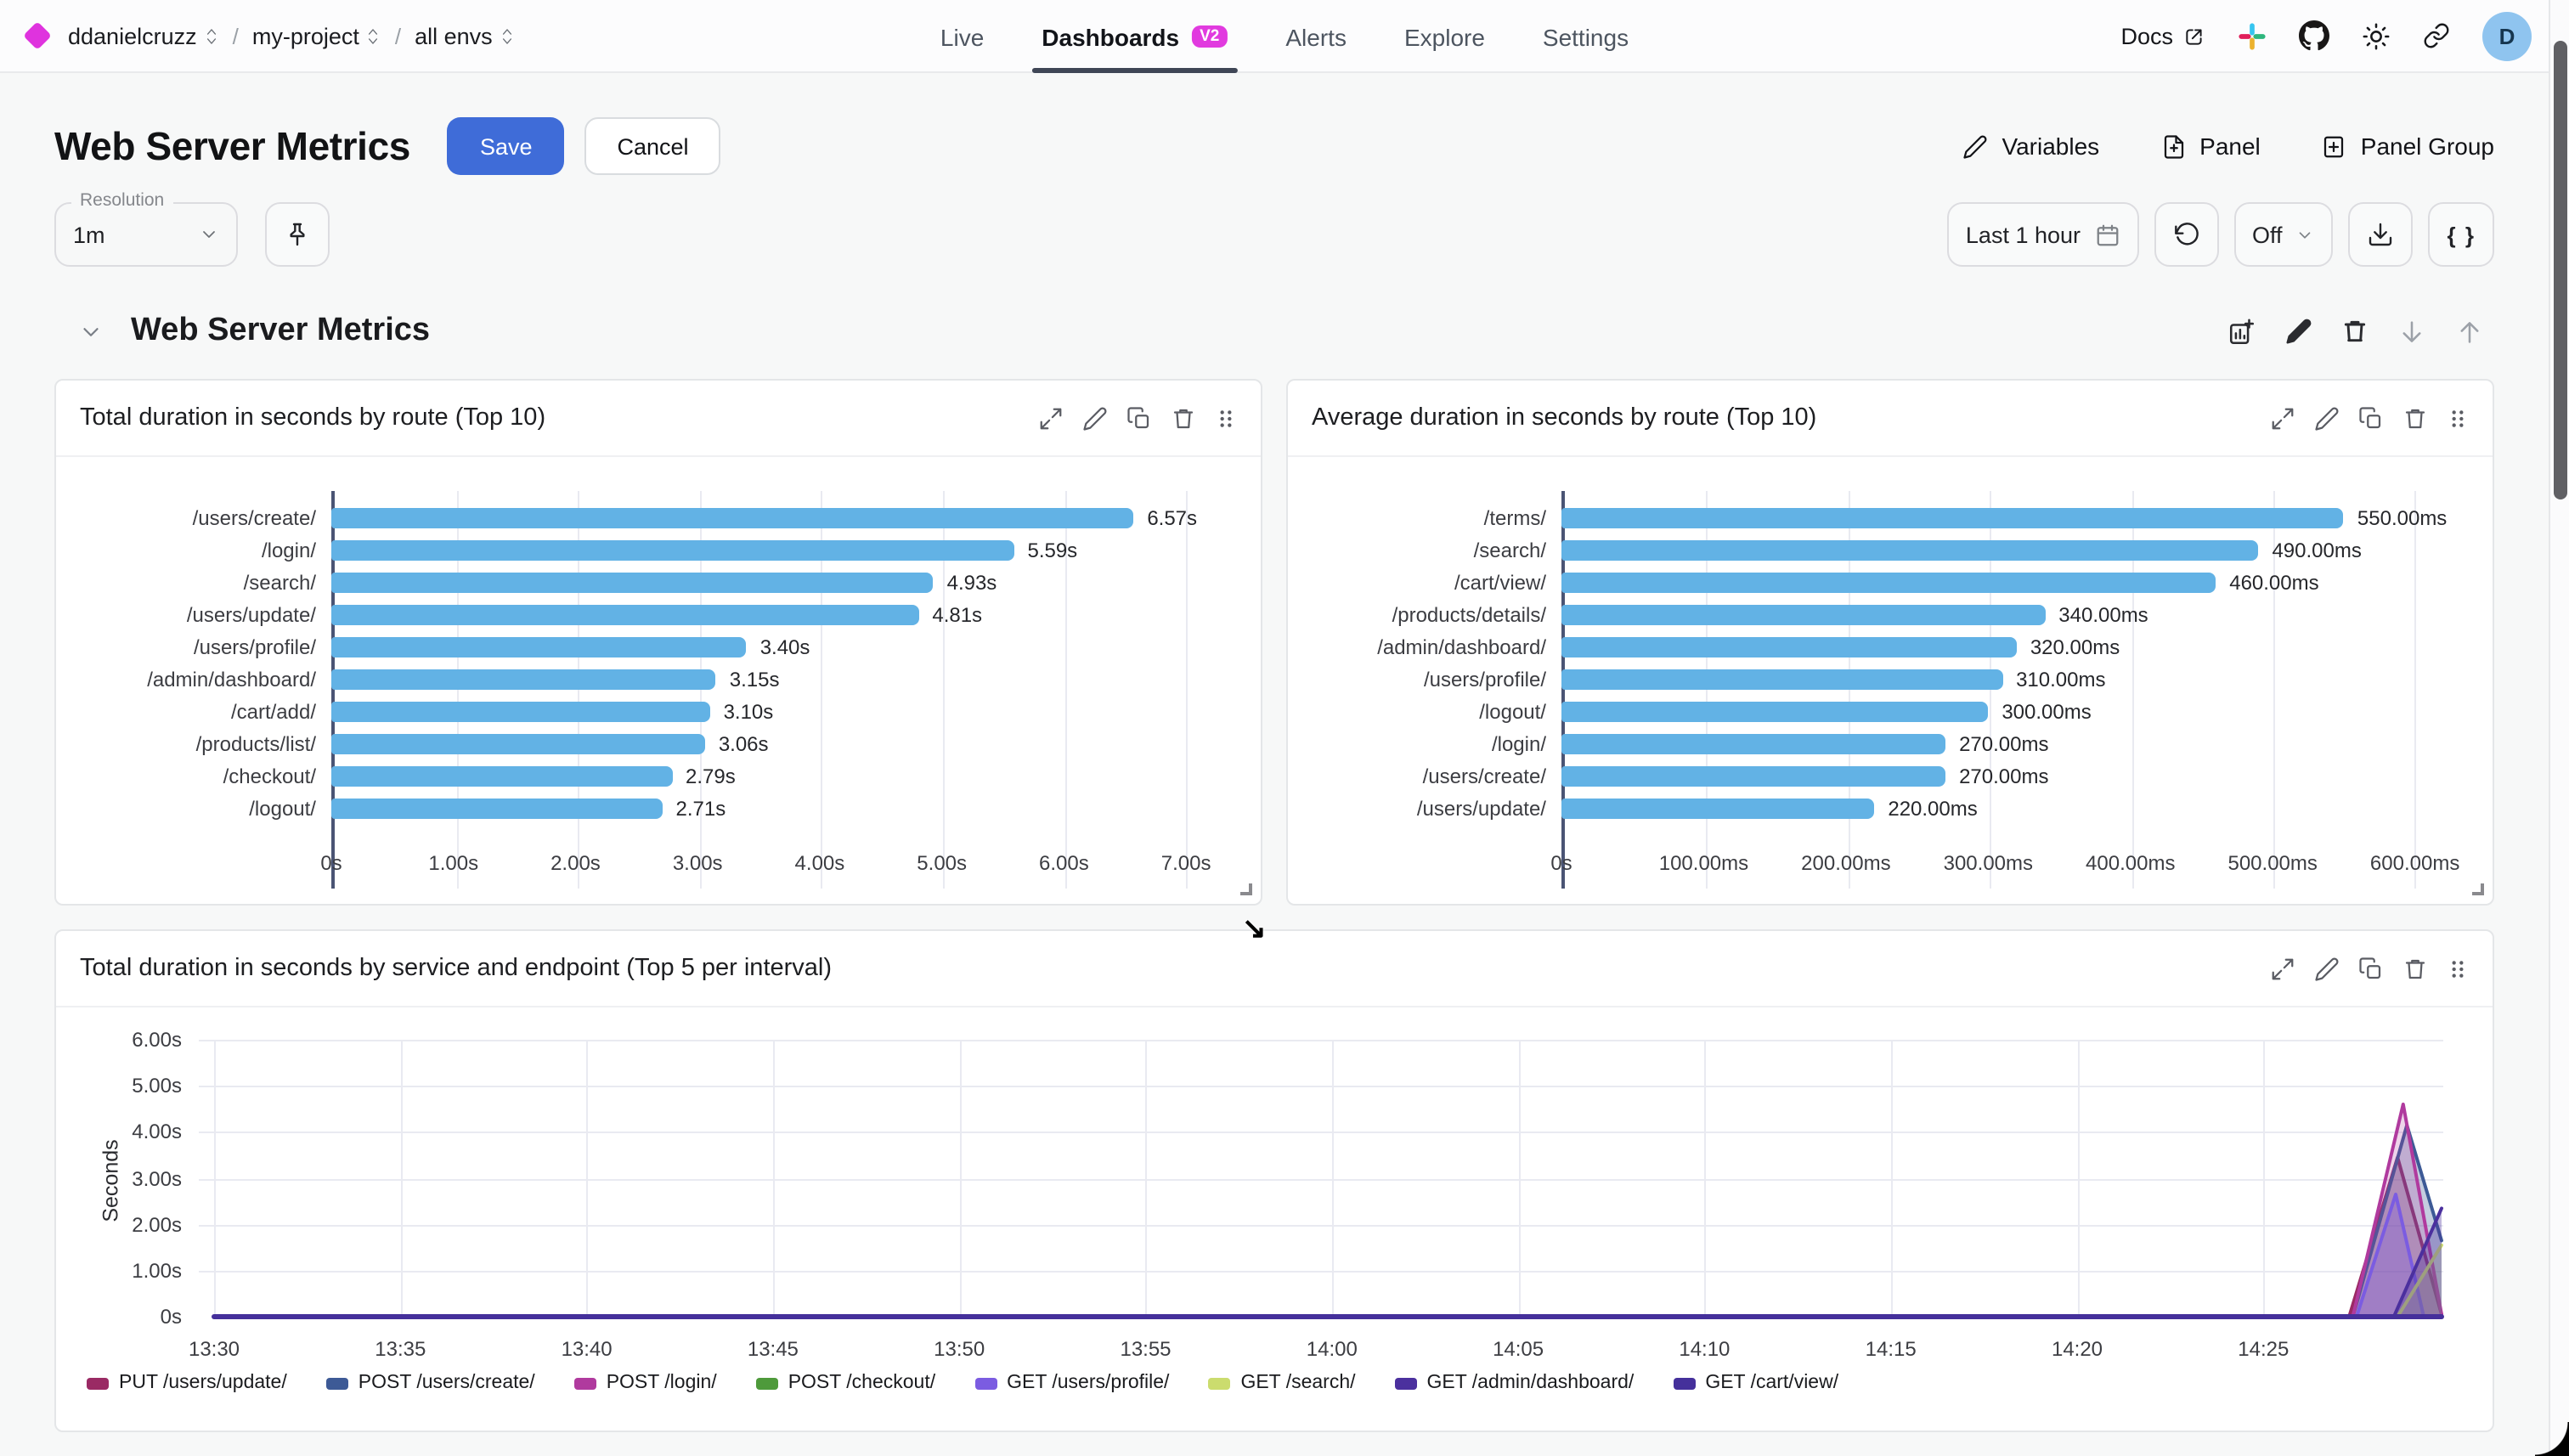 The height and width of the screenshot is (1456, 2569). What do you see at coordinates (1316, 36) in the screenshot?
I see `nav-tab-alerts: Alerts` at bounding box center [1316, 36].